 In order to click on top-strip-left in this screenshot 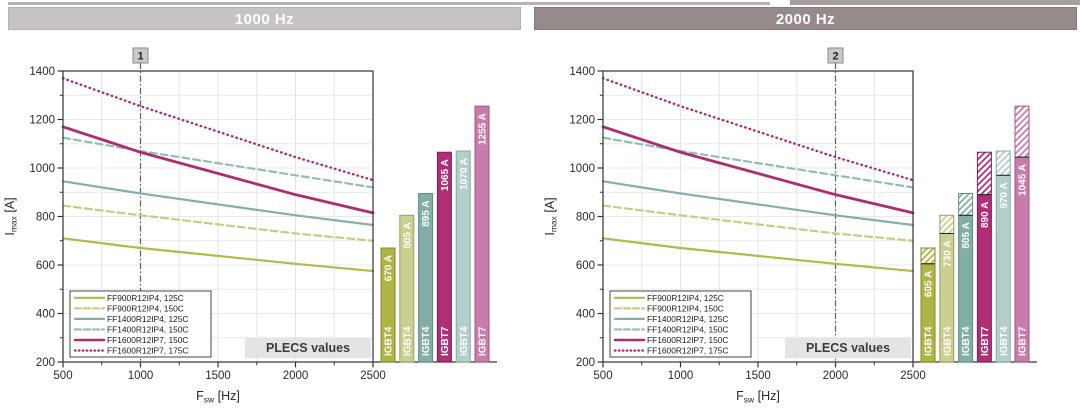, I will do `click(389, 3)`.